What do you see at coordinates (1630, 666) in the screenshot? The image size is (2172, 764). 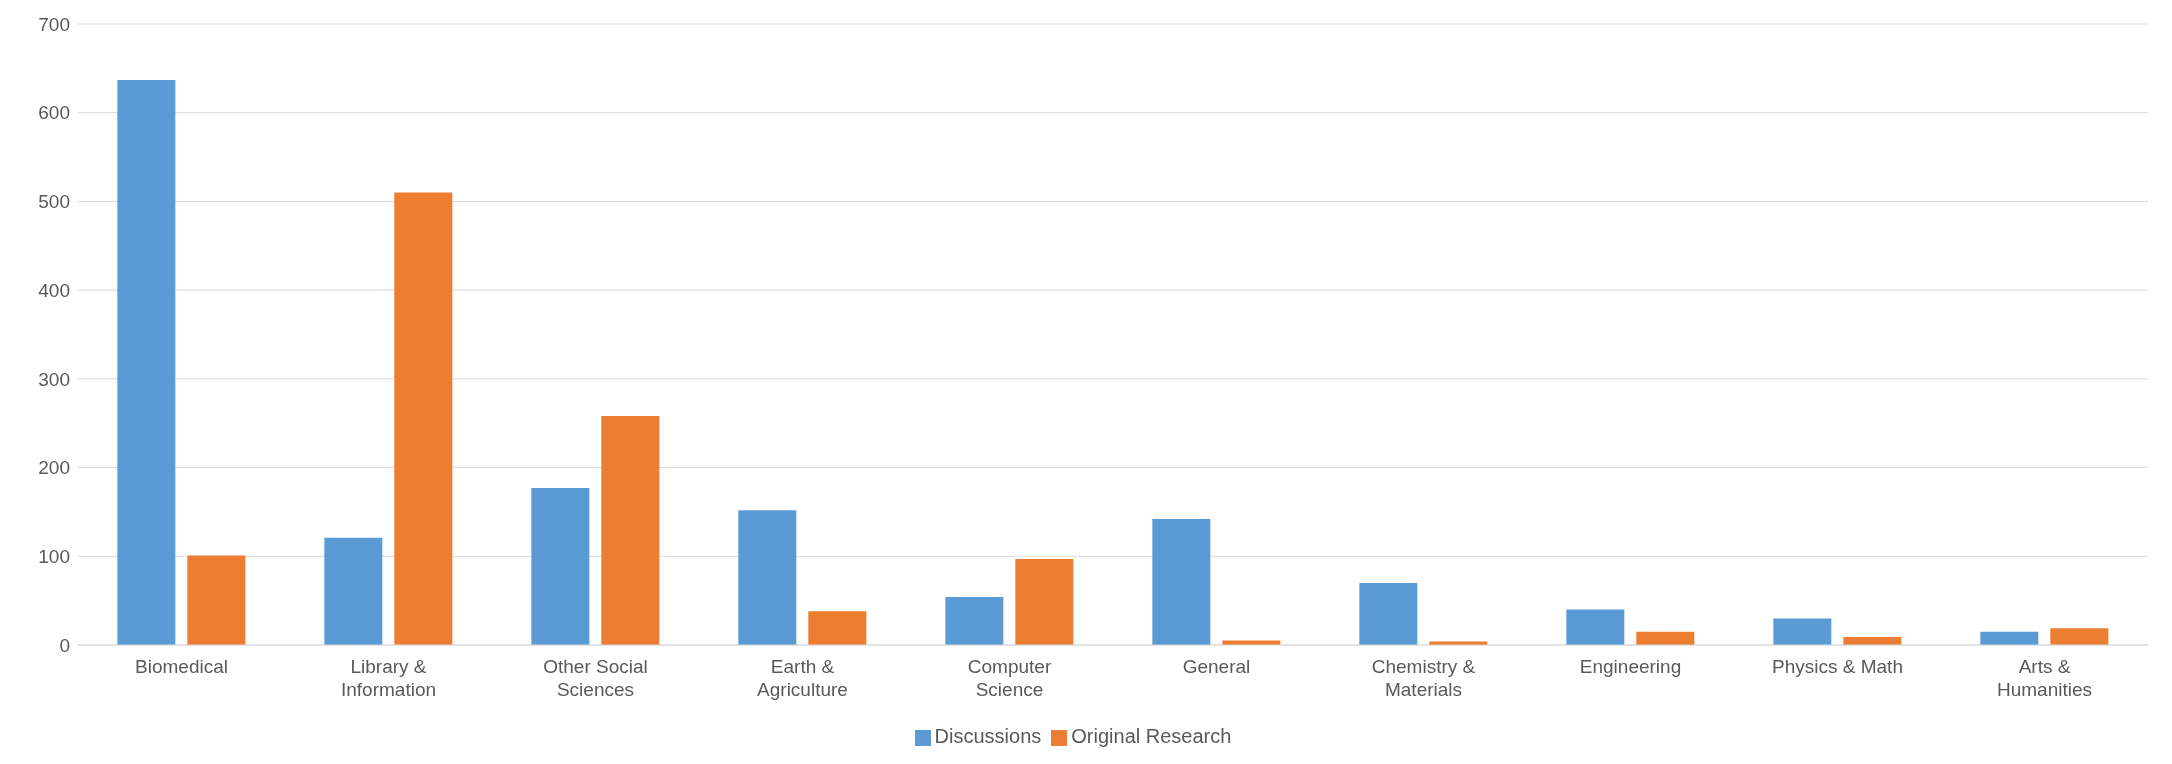 I see `x-tick-label: Engineering` at bounding box center [1630, 666].